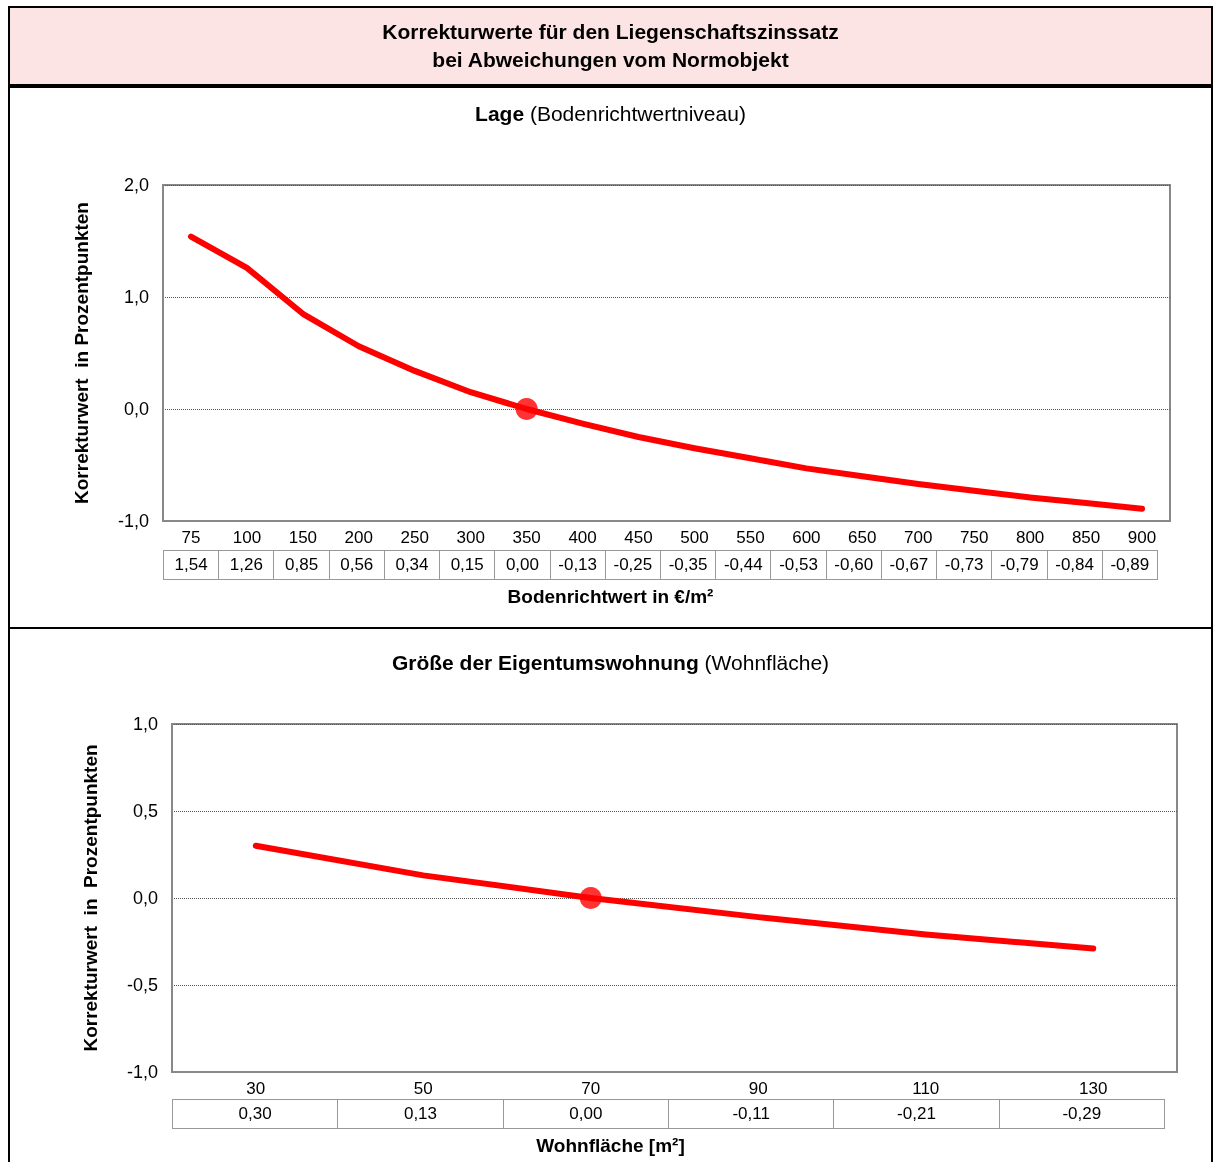 The height and width of the screenshot is (1162, 1215). What do you see at coordinates (301, 565) in the screenshot?
I see `data-label: 0,85` at bounding box center [301, 565].